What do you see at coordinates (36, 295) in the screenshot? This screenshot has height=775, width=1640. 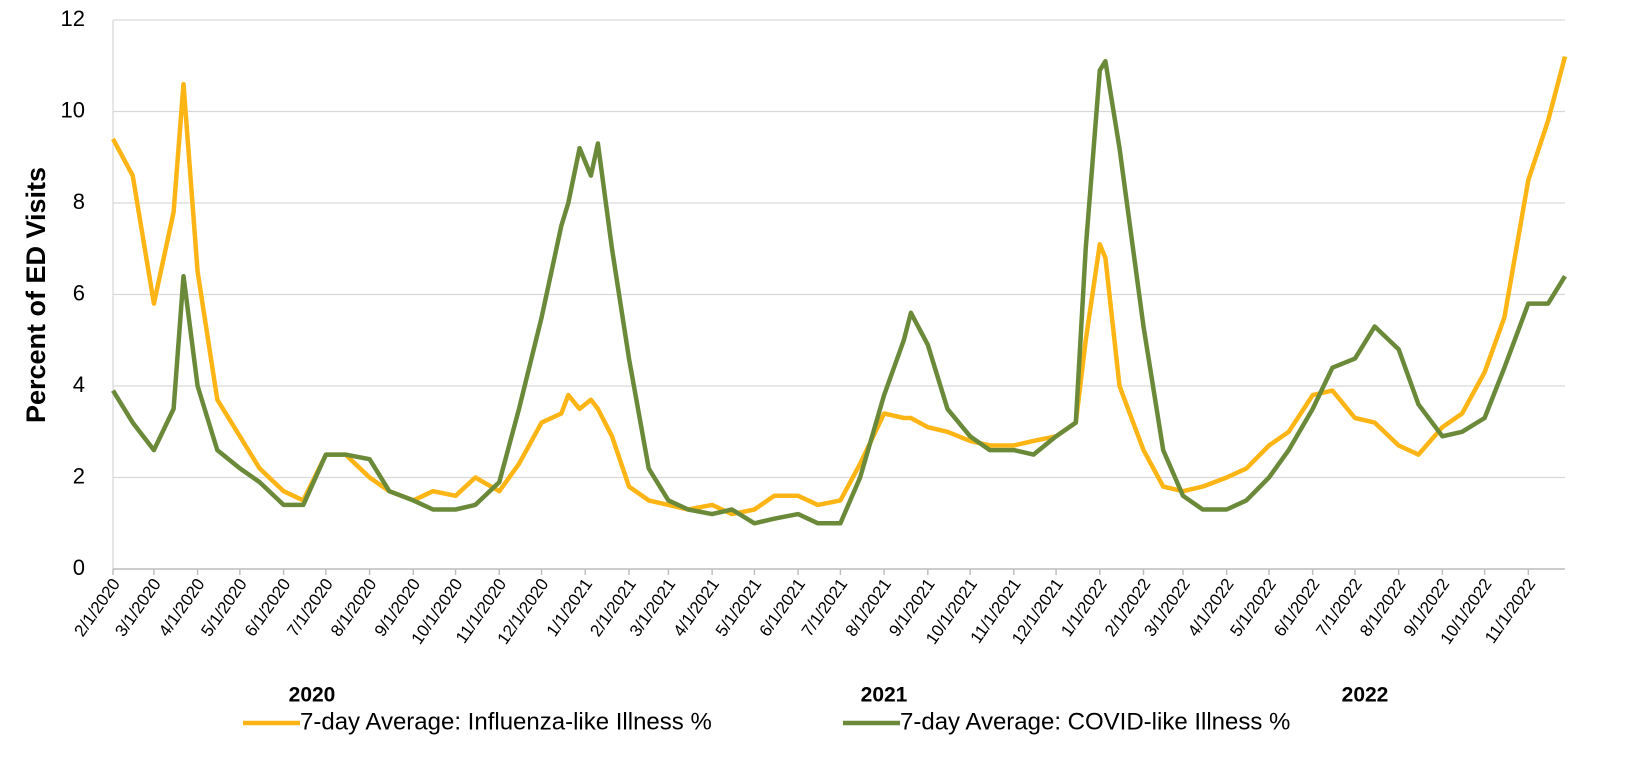 I see `y-axis-label: Percent of ED Visits` at bounding box center [36, 295].